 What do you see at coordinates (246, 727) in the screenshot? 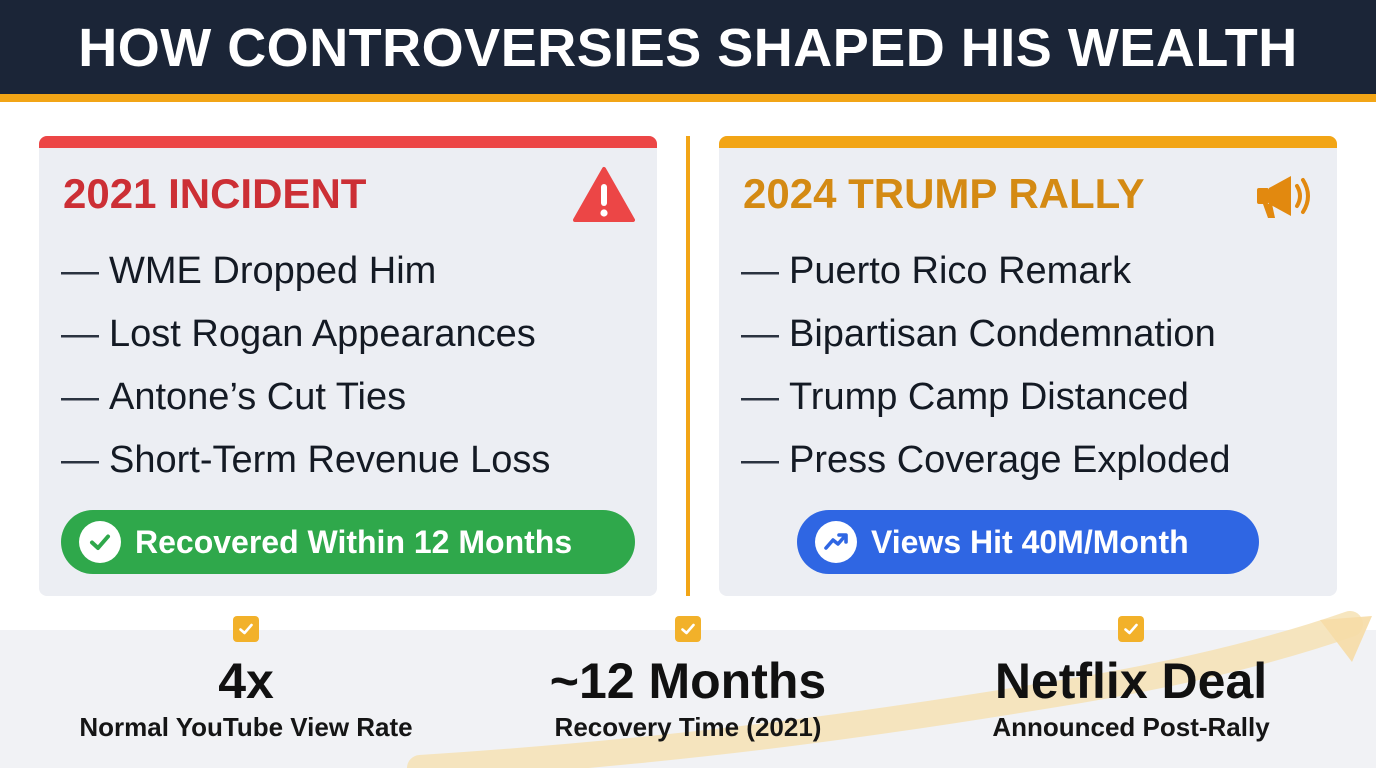
I see `stat-label: Normal YouTube View Rate` at bounding box center [246, 727].